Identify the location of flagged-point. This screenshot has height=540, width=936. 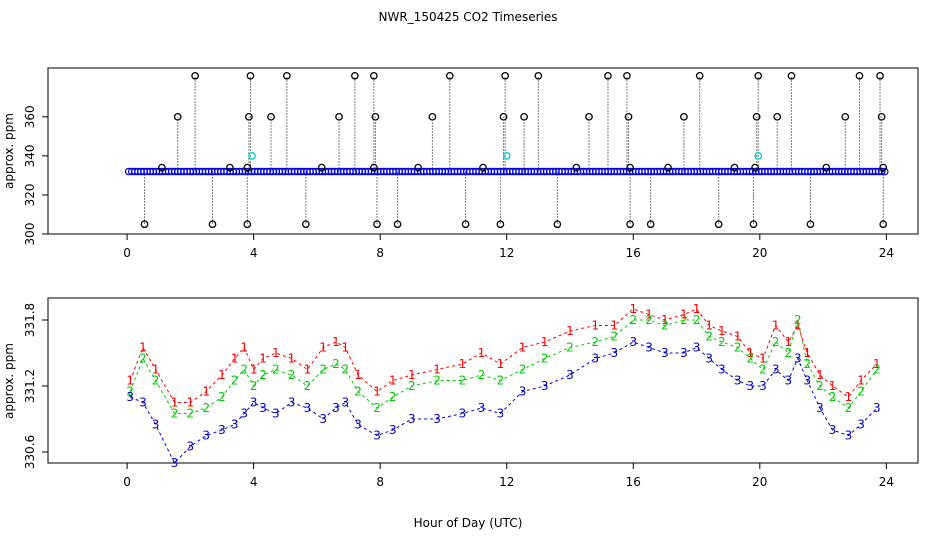
(252, 156).